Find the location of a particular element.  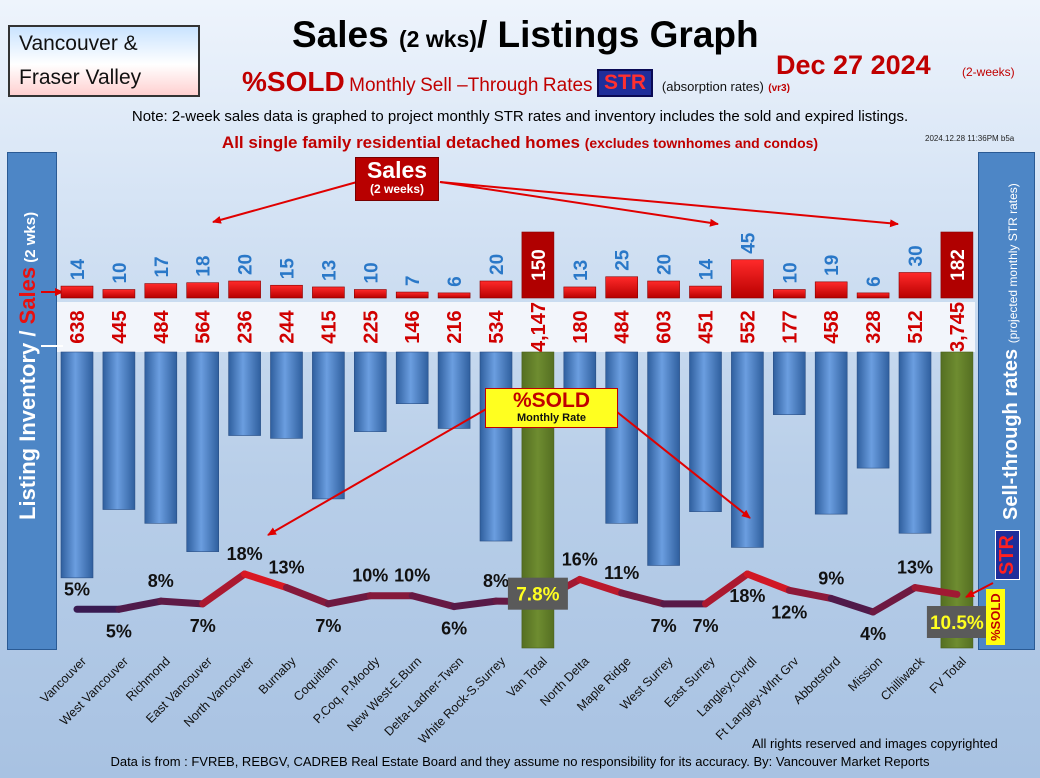

inventory-label: 534 is located at coordinates (497, 326).